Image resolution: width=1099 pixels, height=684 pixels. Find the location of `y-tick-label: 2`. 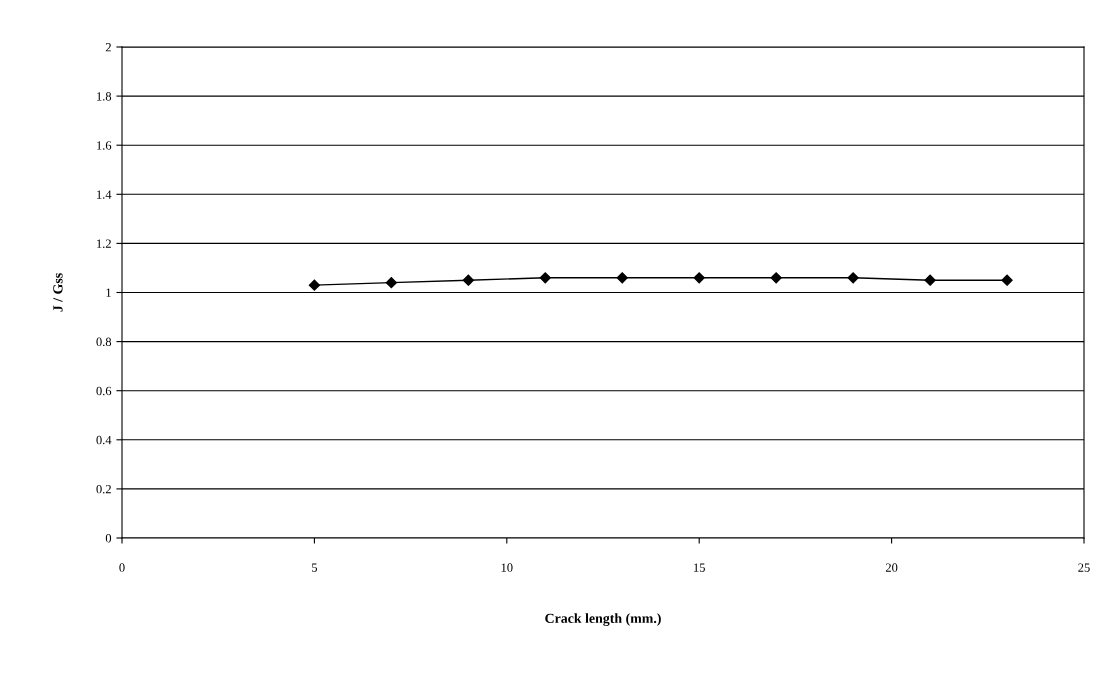

y-tick-label: 2 is located at coordinates (108, 47).